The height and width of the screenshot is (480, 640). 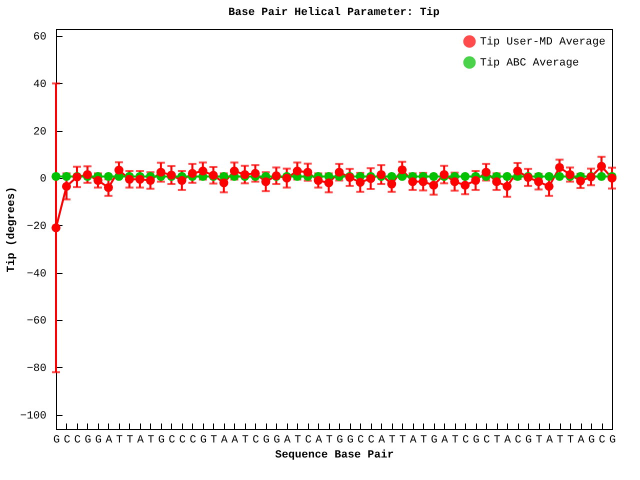 What do you see at coordinates (36, 368) in the screenshot?
I see `y-tick-label: −80` at bounding box center [36, 368].